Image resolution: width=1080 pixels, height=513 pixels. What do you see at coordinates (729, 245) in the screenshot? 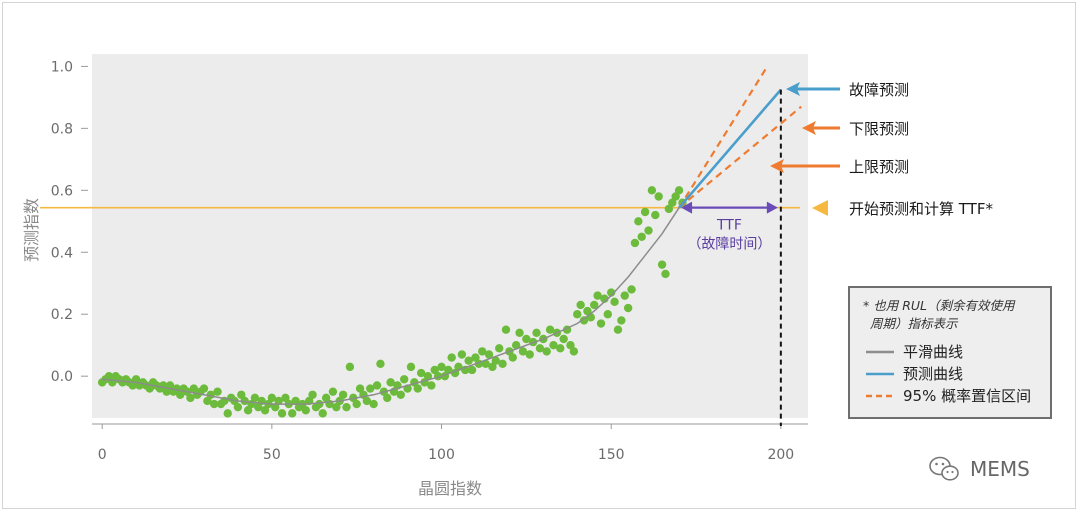
I see `ttf-sub-label: （故障时间）` at bounding box center [729, 245].